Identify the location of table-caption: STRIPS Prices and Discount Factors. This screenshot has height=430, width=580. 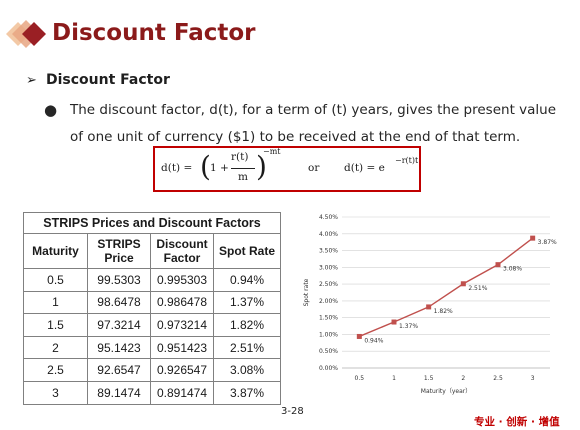
(152, 223).